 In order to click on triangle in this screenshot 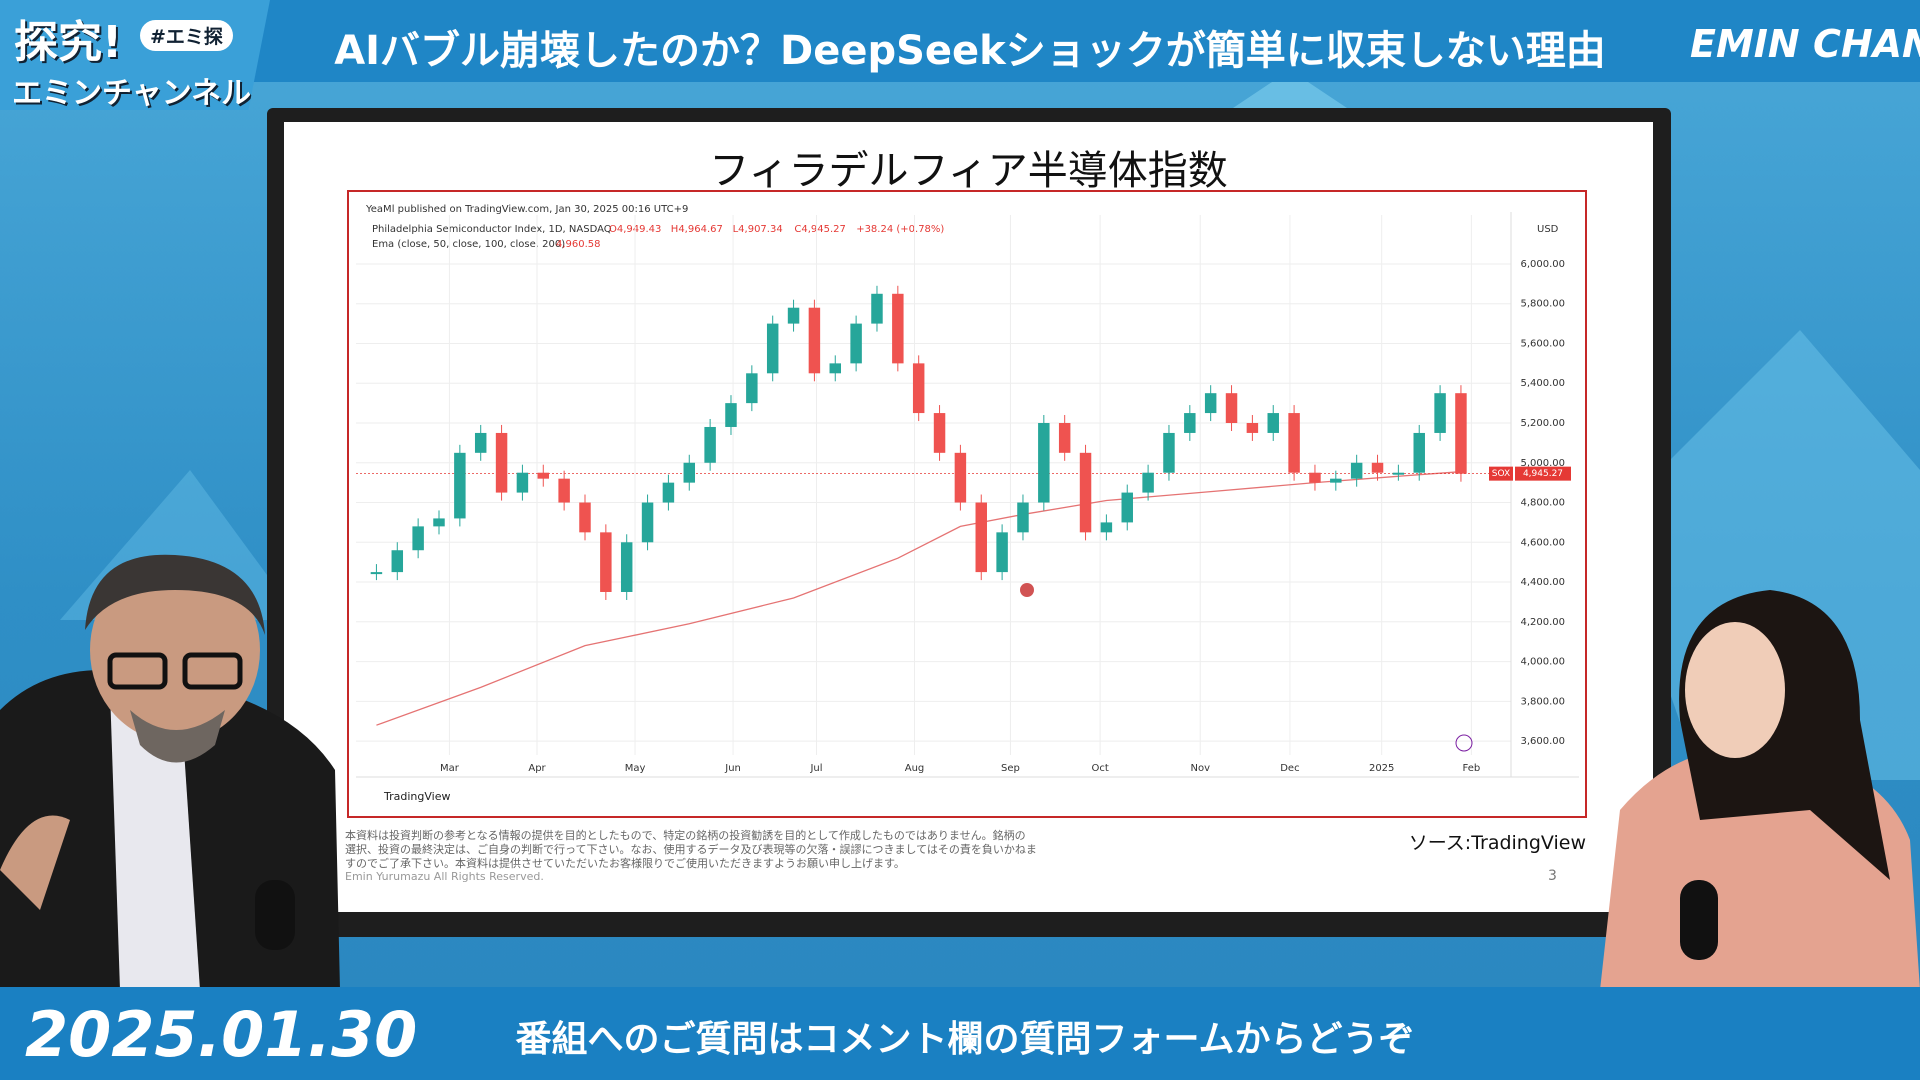, I will do `click(1290, 90)`.